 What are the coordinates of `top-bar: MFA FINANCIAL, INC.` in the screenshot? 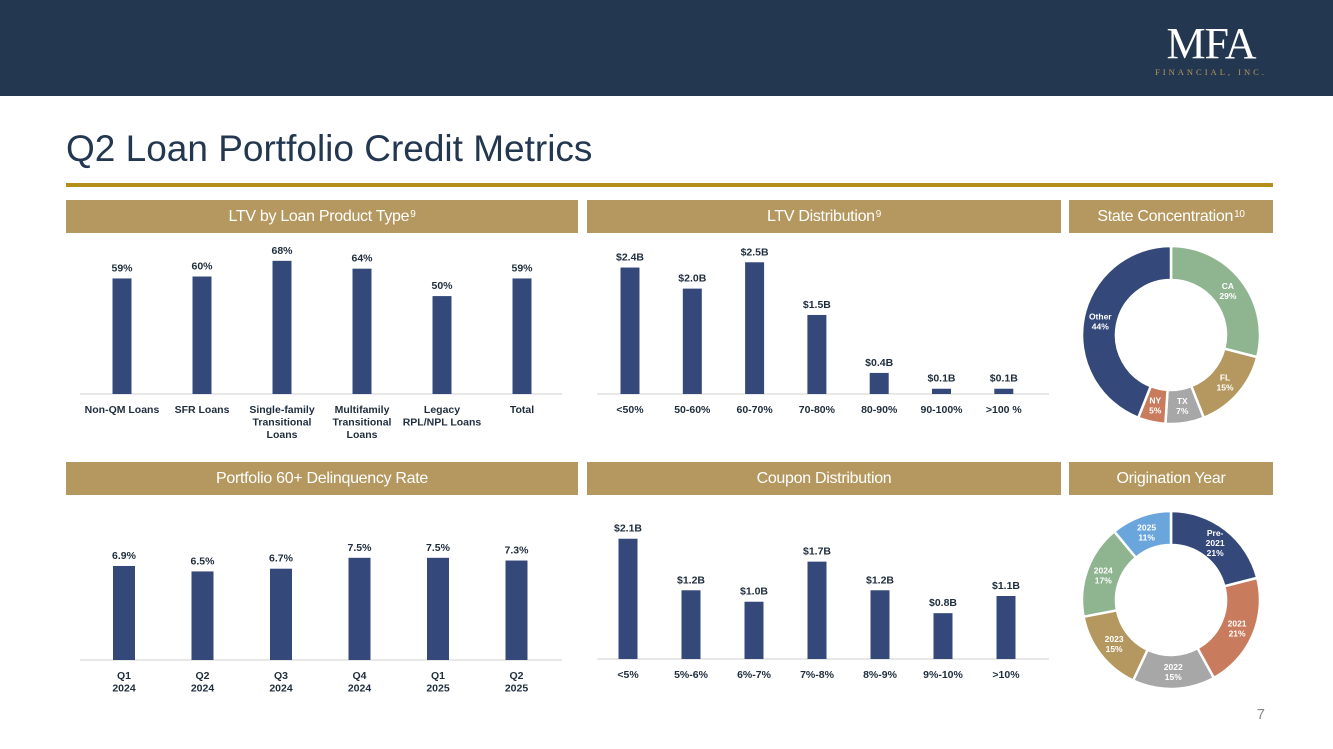 It's located at (666, 48).